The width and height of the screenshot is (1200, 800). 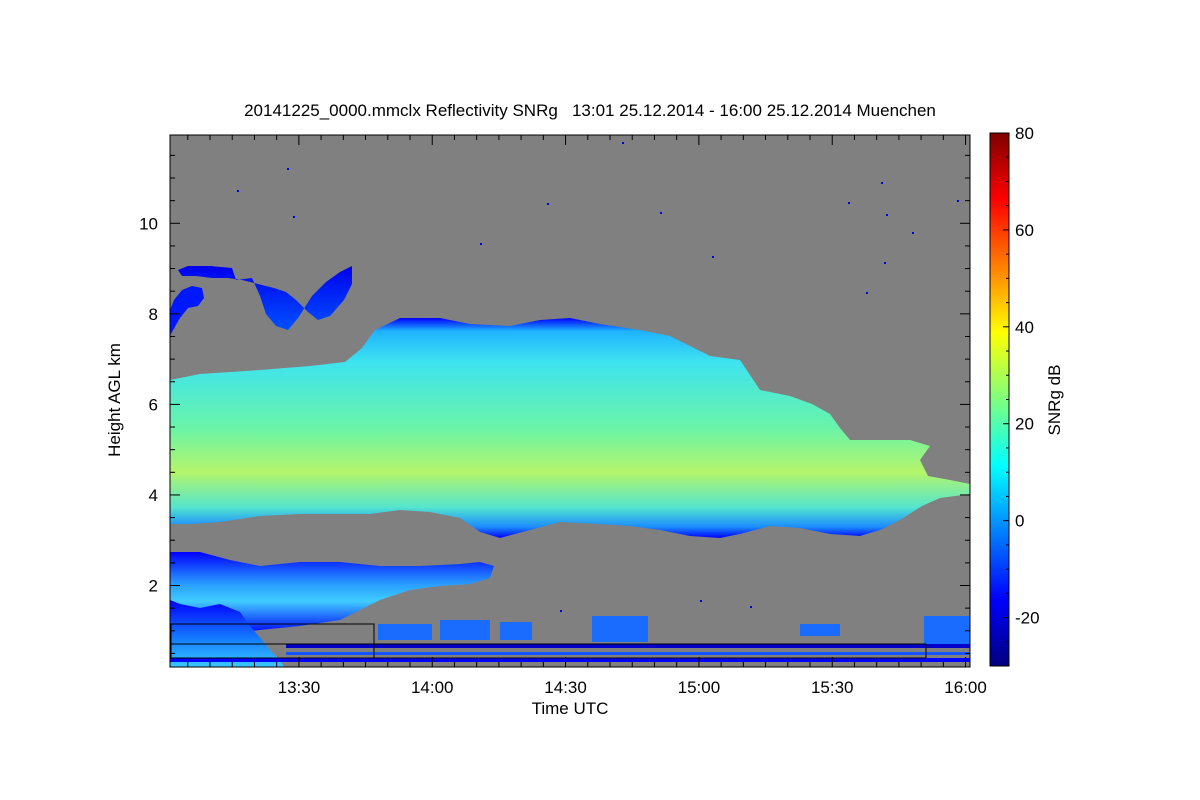 I want to click on x-axis-label: Time UTC, so click(x=570, y=708).